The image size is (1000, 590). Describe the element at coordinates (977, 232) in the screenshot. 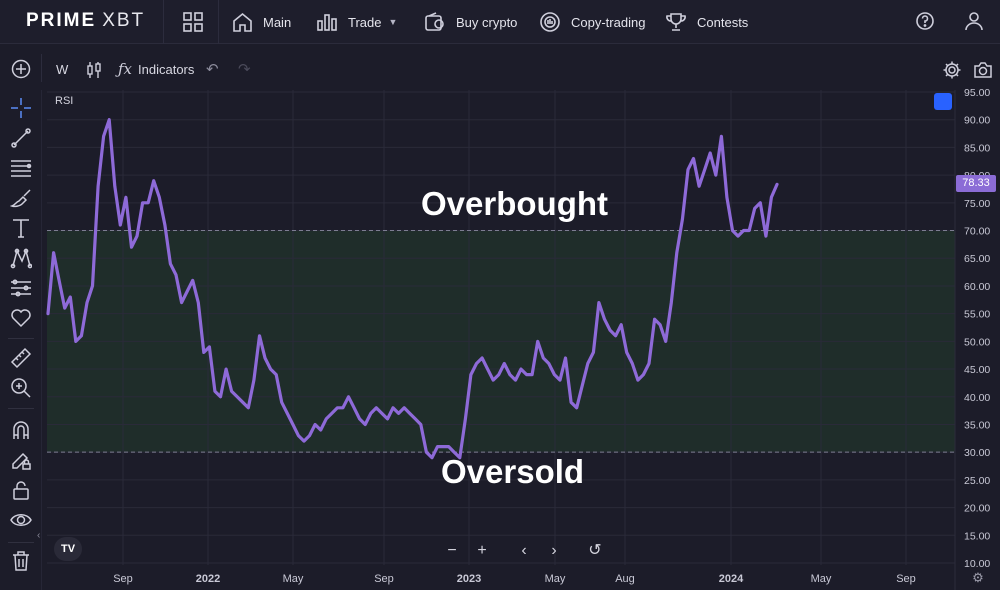

I see `y-tick-label: 70.00` at that location.